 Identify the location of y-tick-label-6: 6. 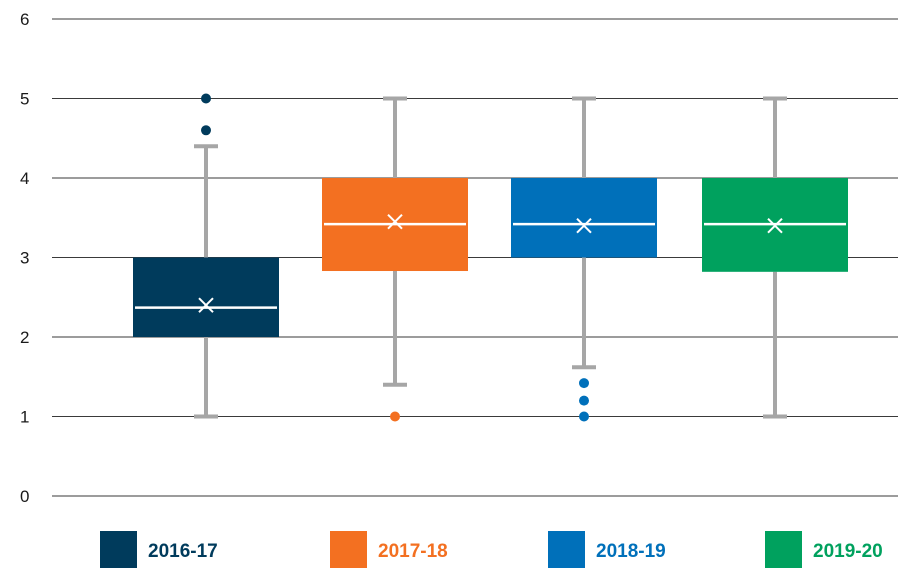
(24, 19).